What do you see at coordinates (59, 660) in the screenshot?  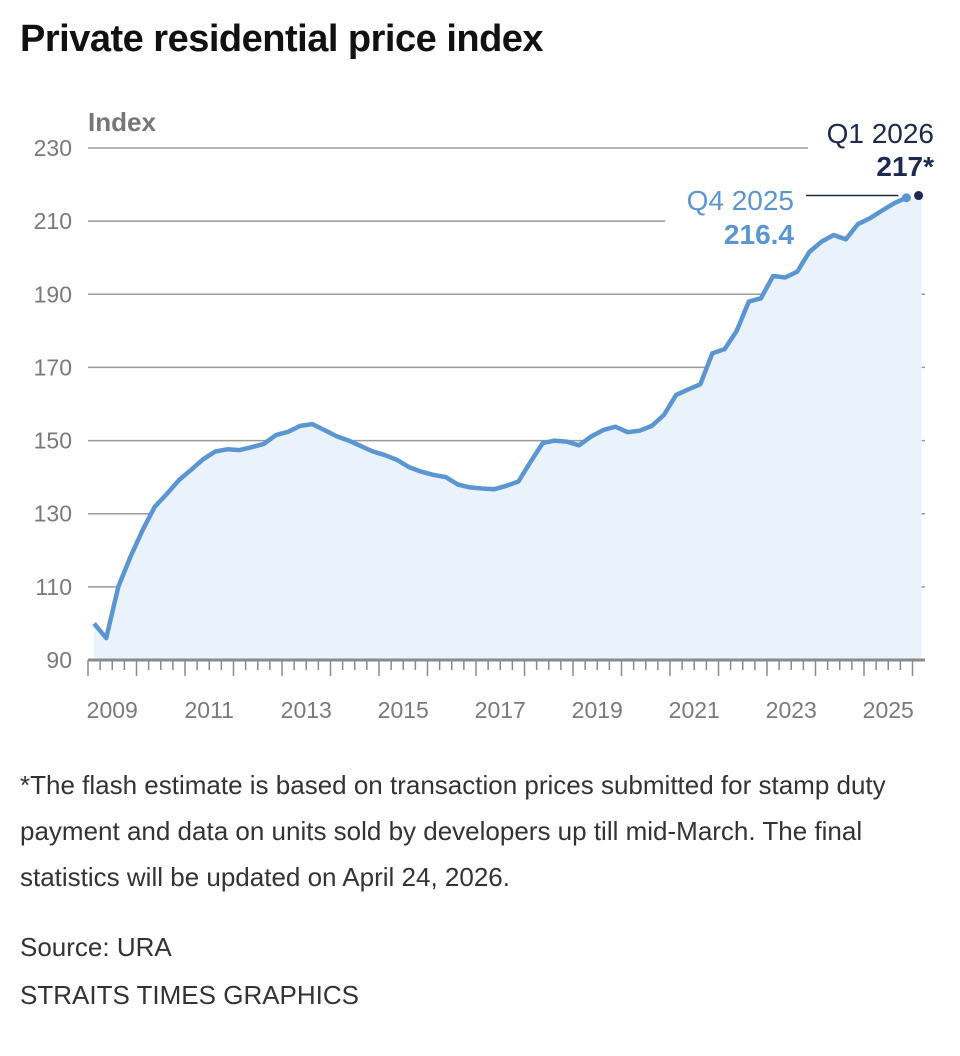 I see `y-tick-label: 90` at bounding box center [59, 660].